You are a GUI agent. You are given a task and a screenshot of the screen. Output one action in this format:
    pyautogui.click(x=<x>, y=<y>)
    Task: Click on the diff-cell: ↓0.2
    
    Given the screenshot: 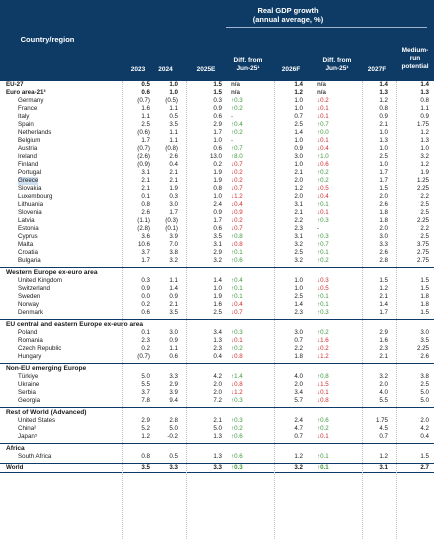 What is the action you would take?
    pyautogui.click(x=323, y=348)
    